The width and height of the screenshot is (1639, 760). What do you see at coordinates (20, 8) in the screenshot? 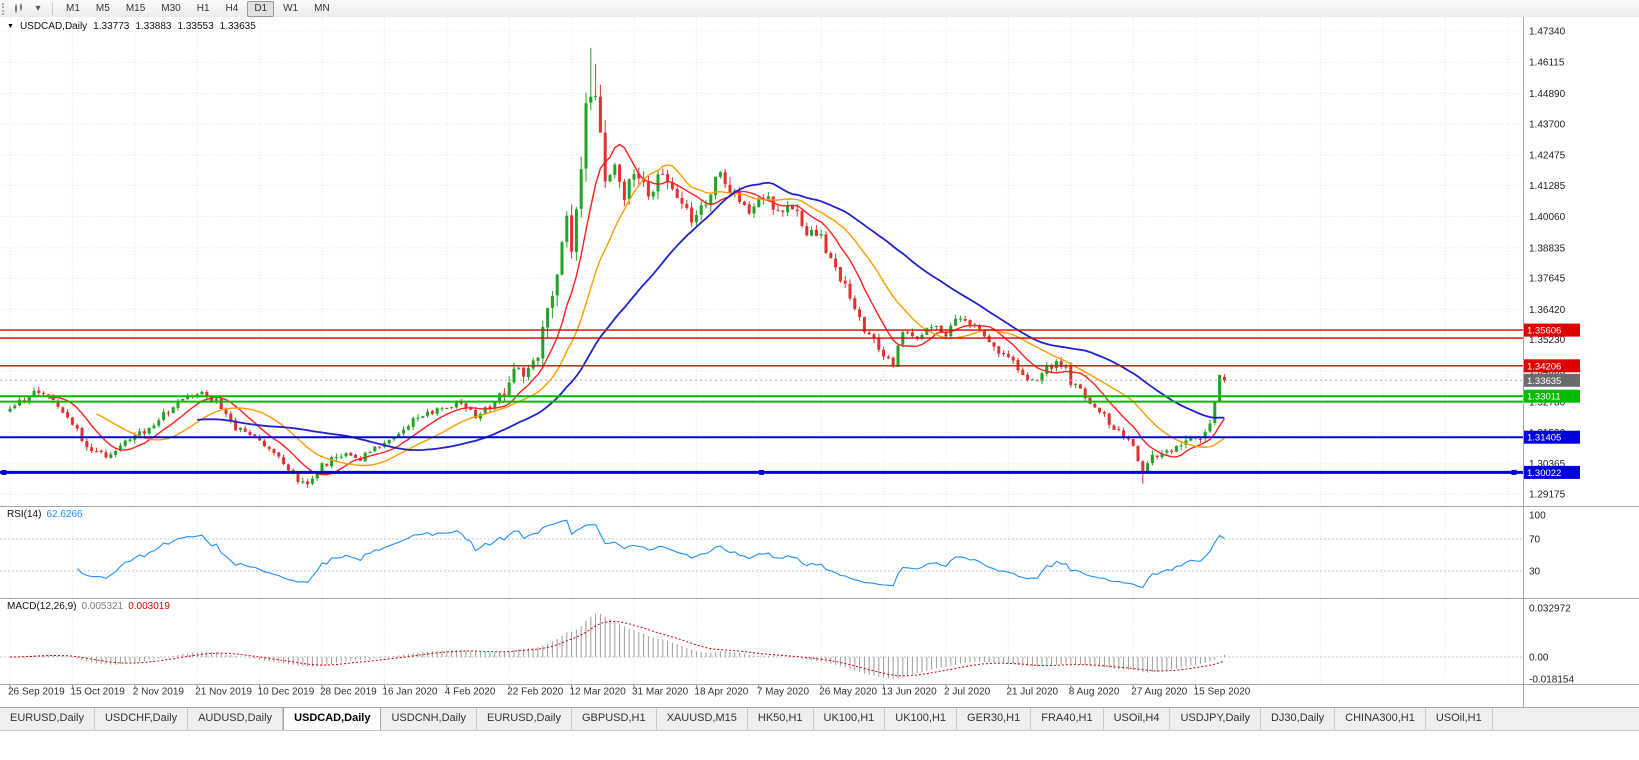
I see `chart-type-icon` at bounding box center [20, 8].